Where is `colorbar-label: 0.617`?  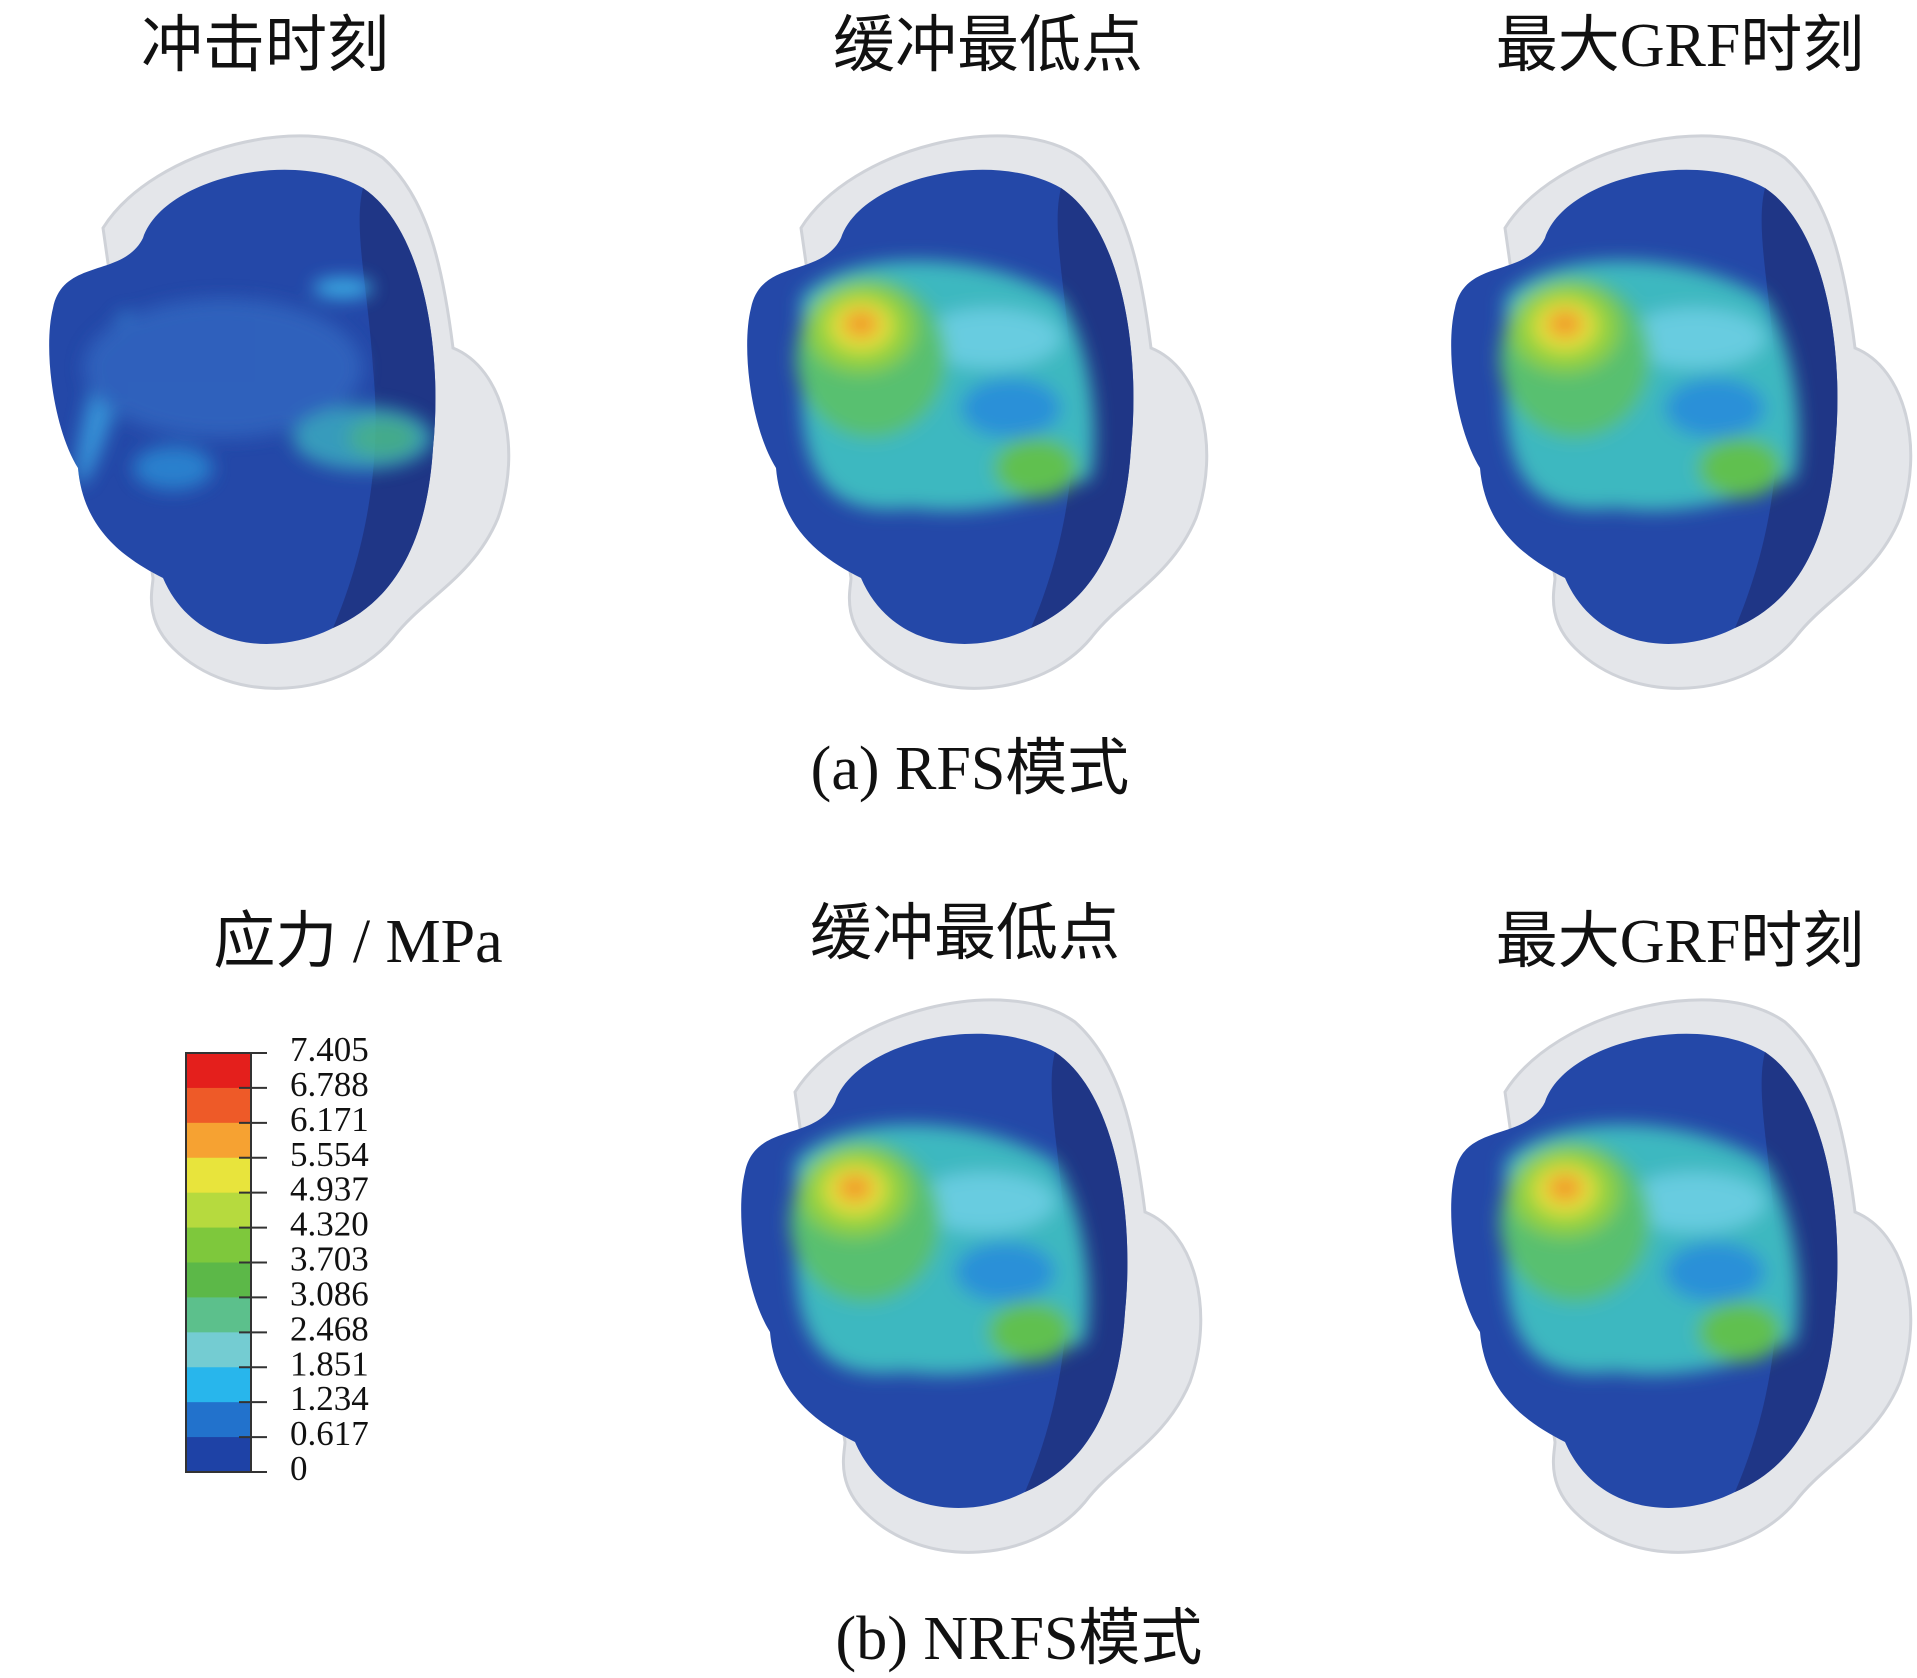 colorbar-label: 0.617 is located at coordinates (329, 1433).